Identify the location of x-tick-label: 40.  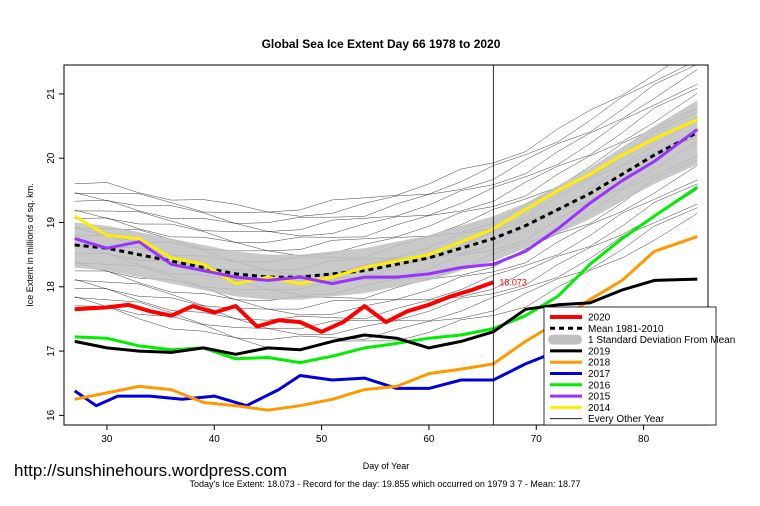
(215, 439).